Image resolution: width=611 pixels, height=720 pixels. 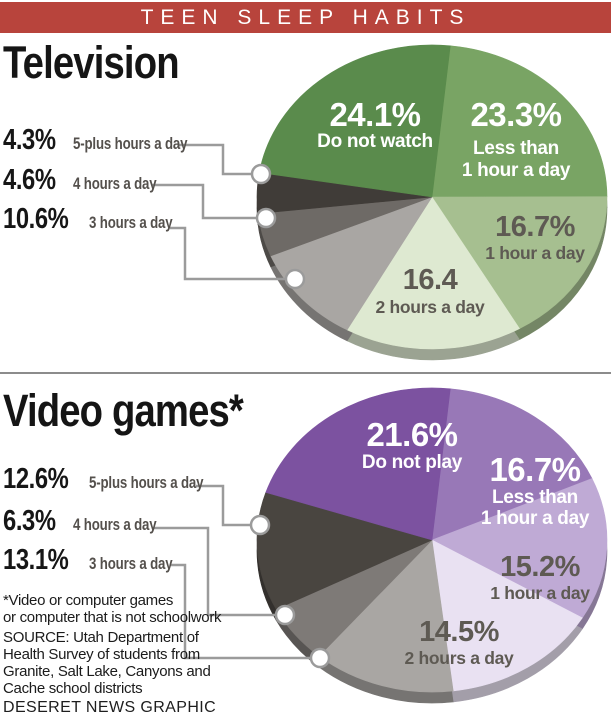 What do you see at coordinates (430, 280) in the screenshot?
I see `slice-value-label: 16.4` at bounding box center [430, 280].